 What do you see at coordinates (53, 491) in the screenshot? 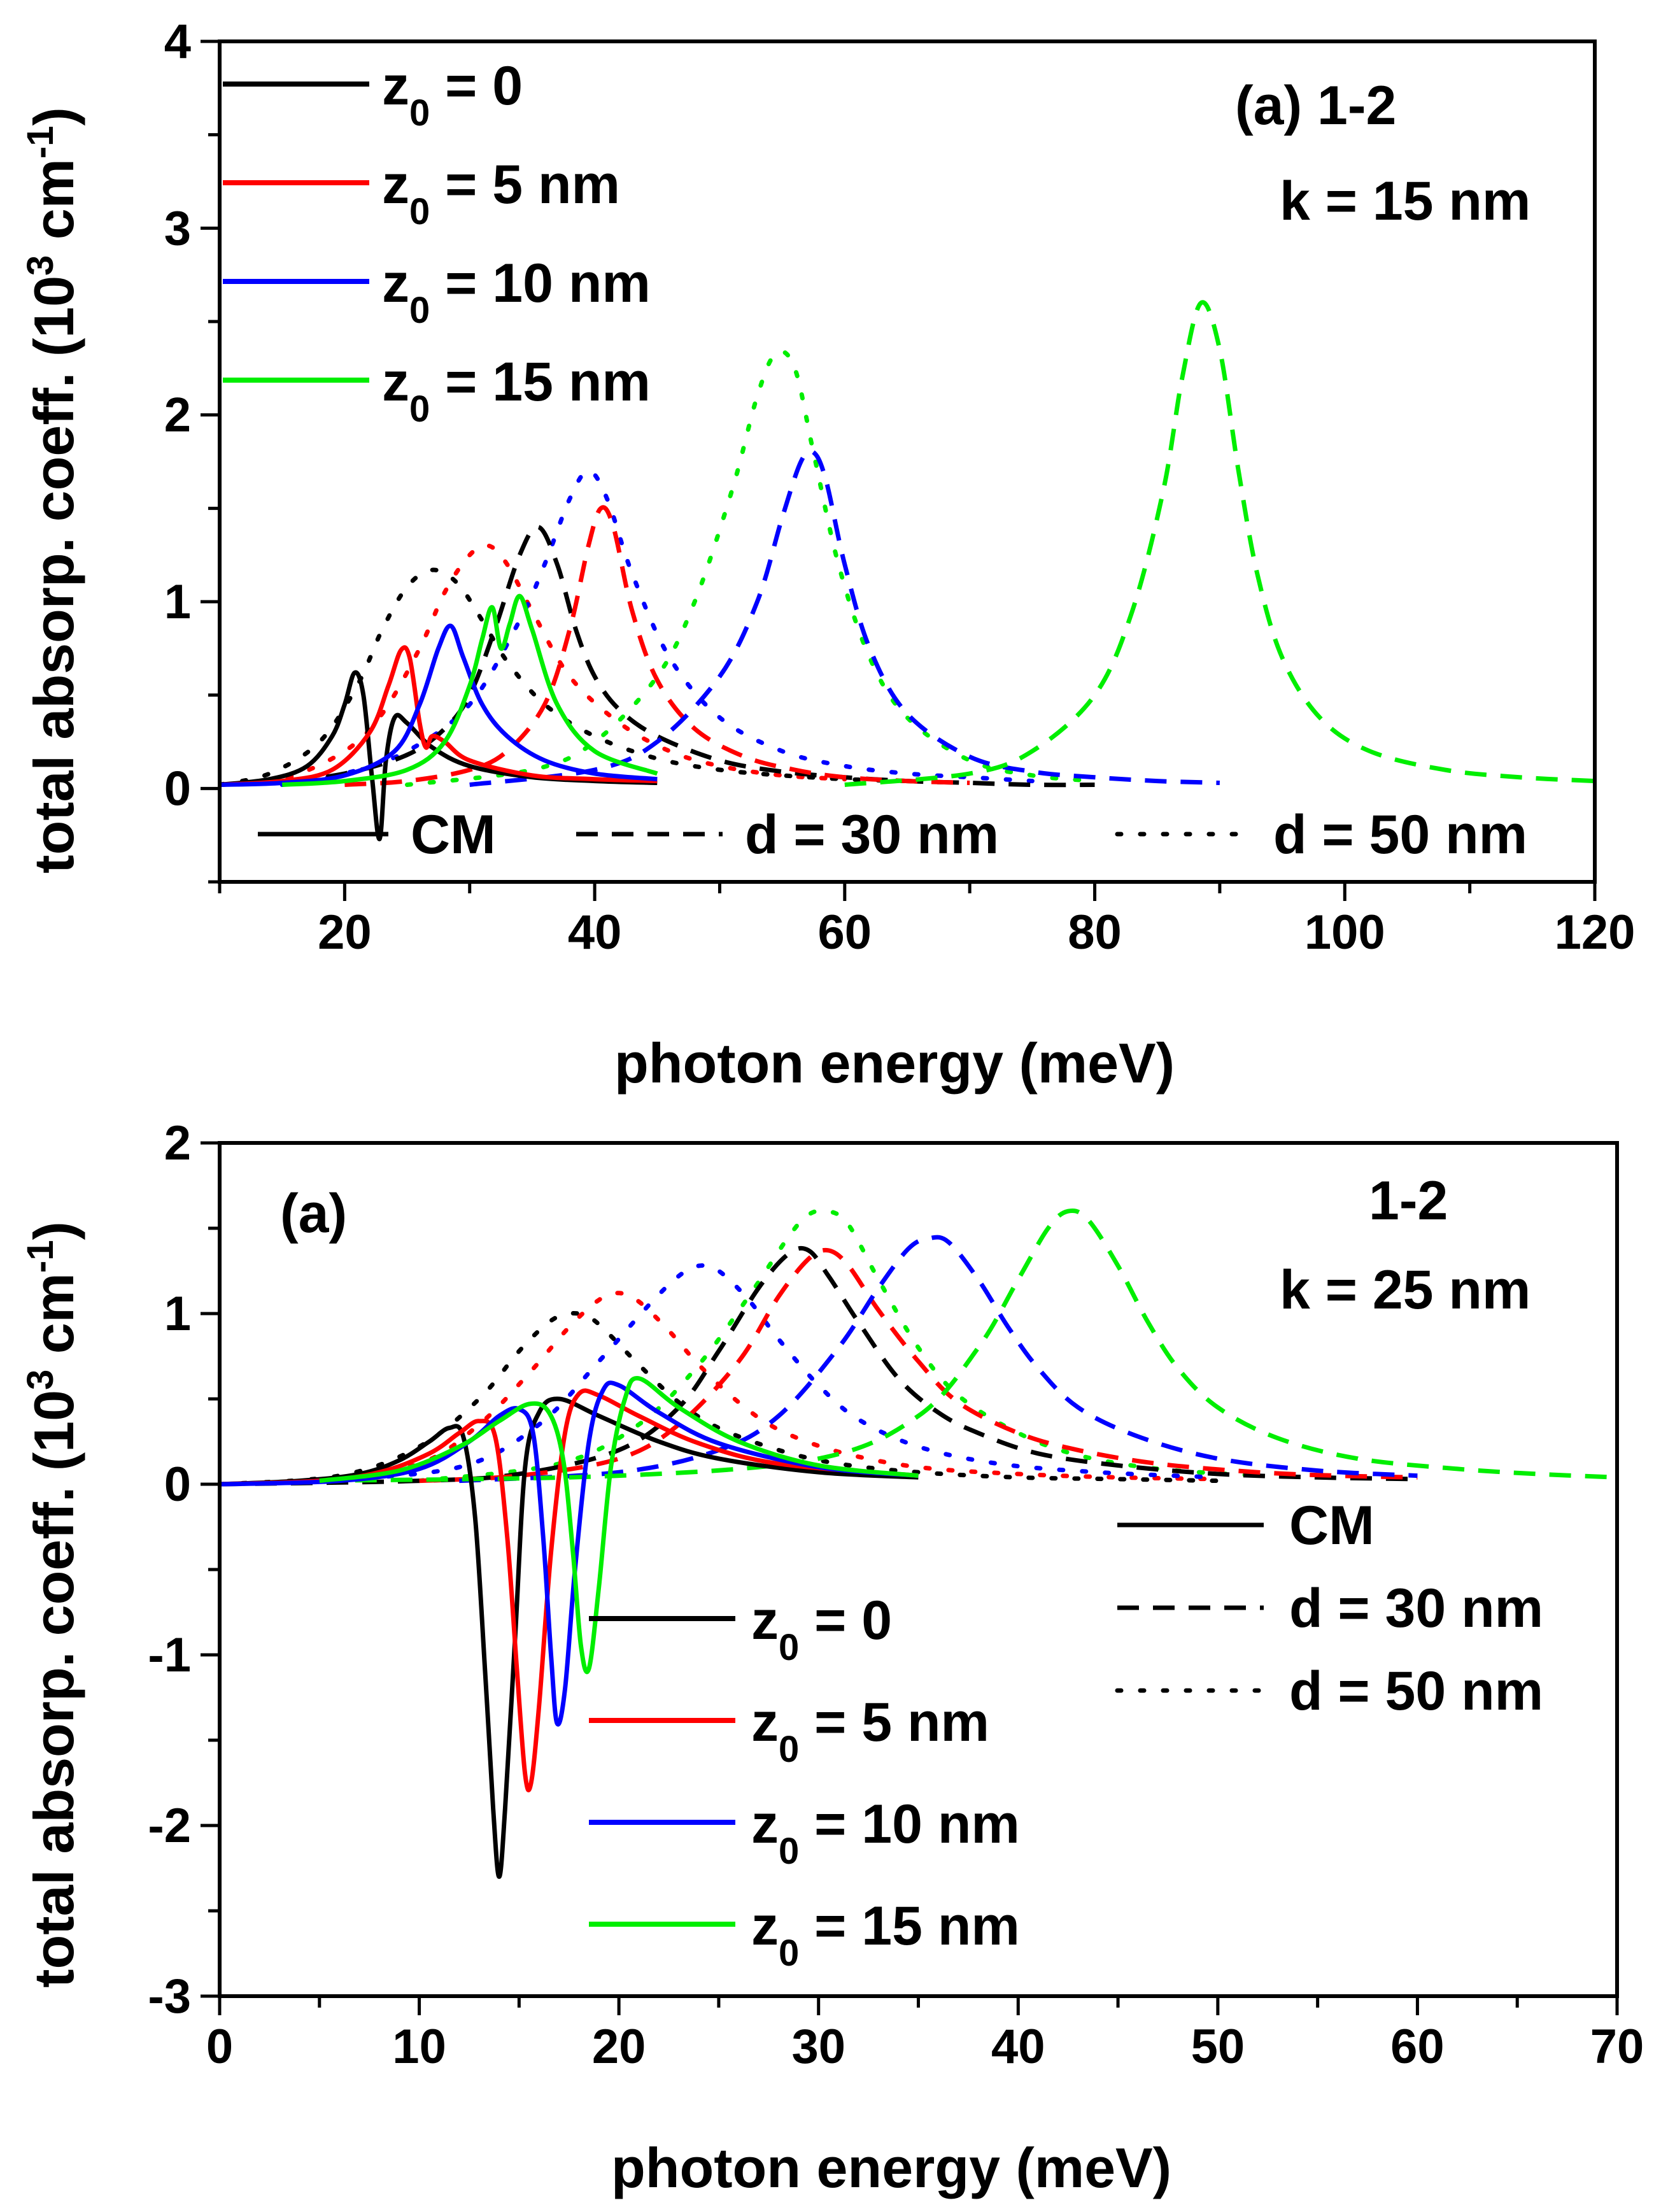
I see `top-ylabel: total absorp. coeff. (103 cm-1)` at bounding box center [53, 491].